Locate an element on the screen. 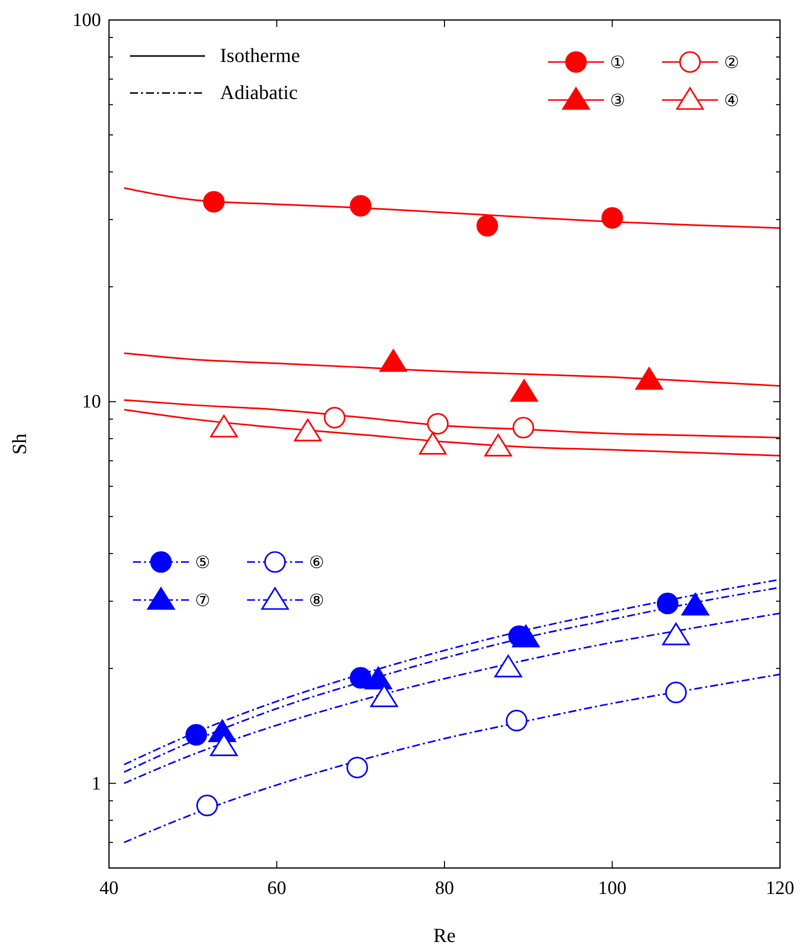 The image size is (802, 950). annotation: Adiabatic is located at coordinates (259, 93).